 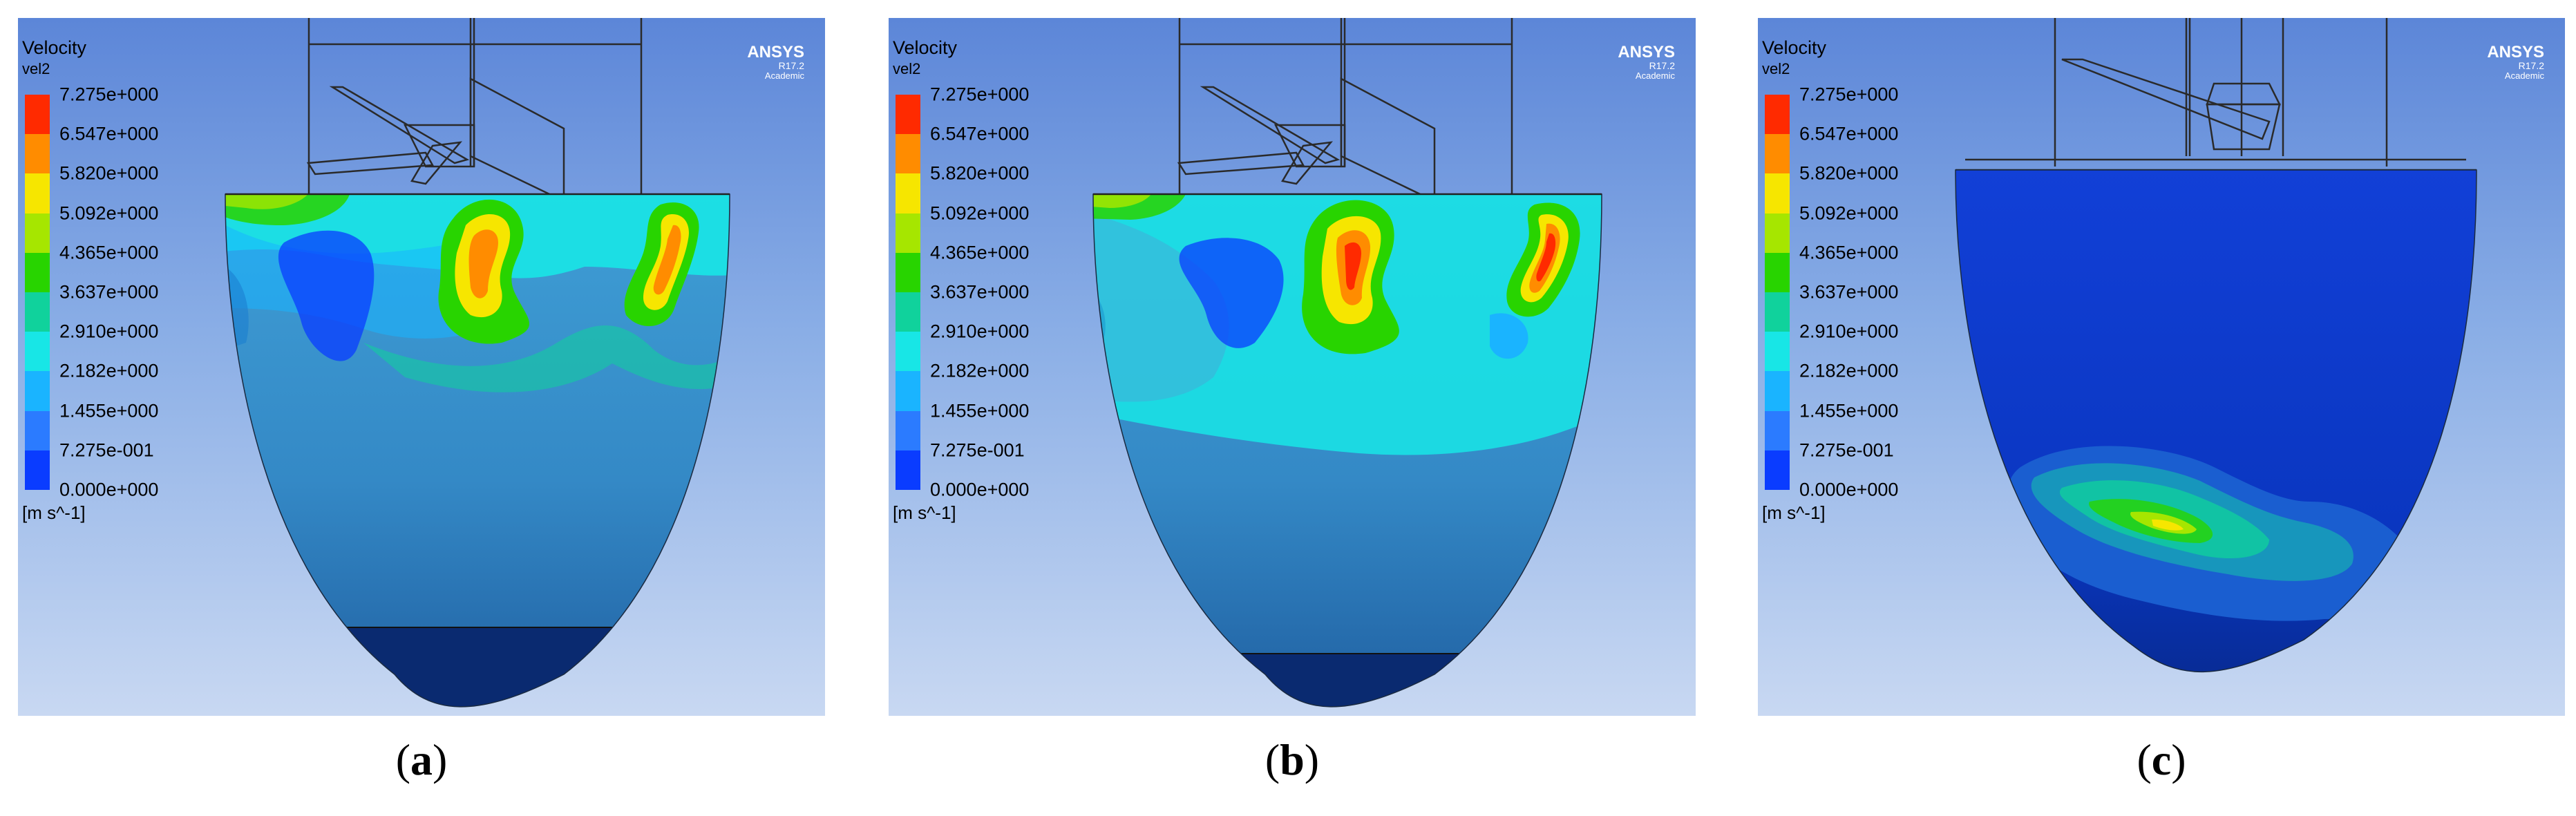 What do you see at coordinates (421, 759) in the screenshot?
I see `caption-a: (a)` at bounding box center [421, 759].